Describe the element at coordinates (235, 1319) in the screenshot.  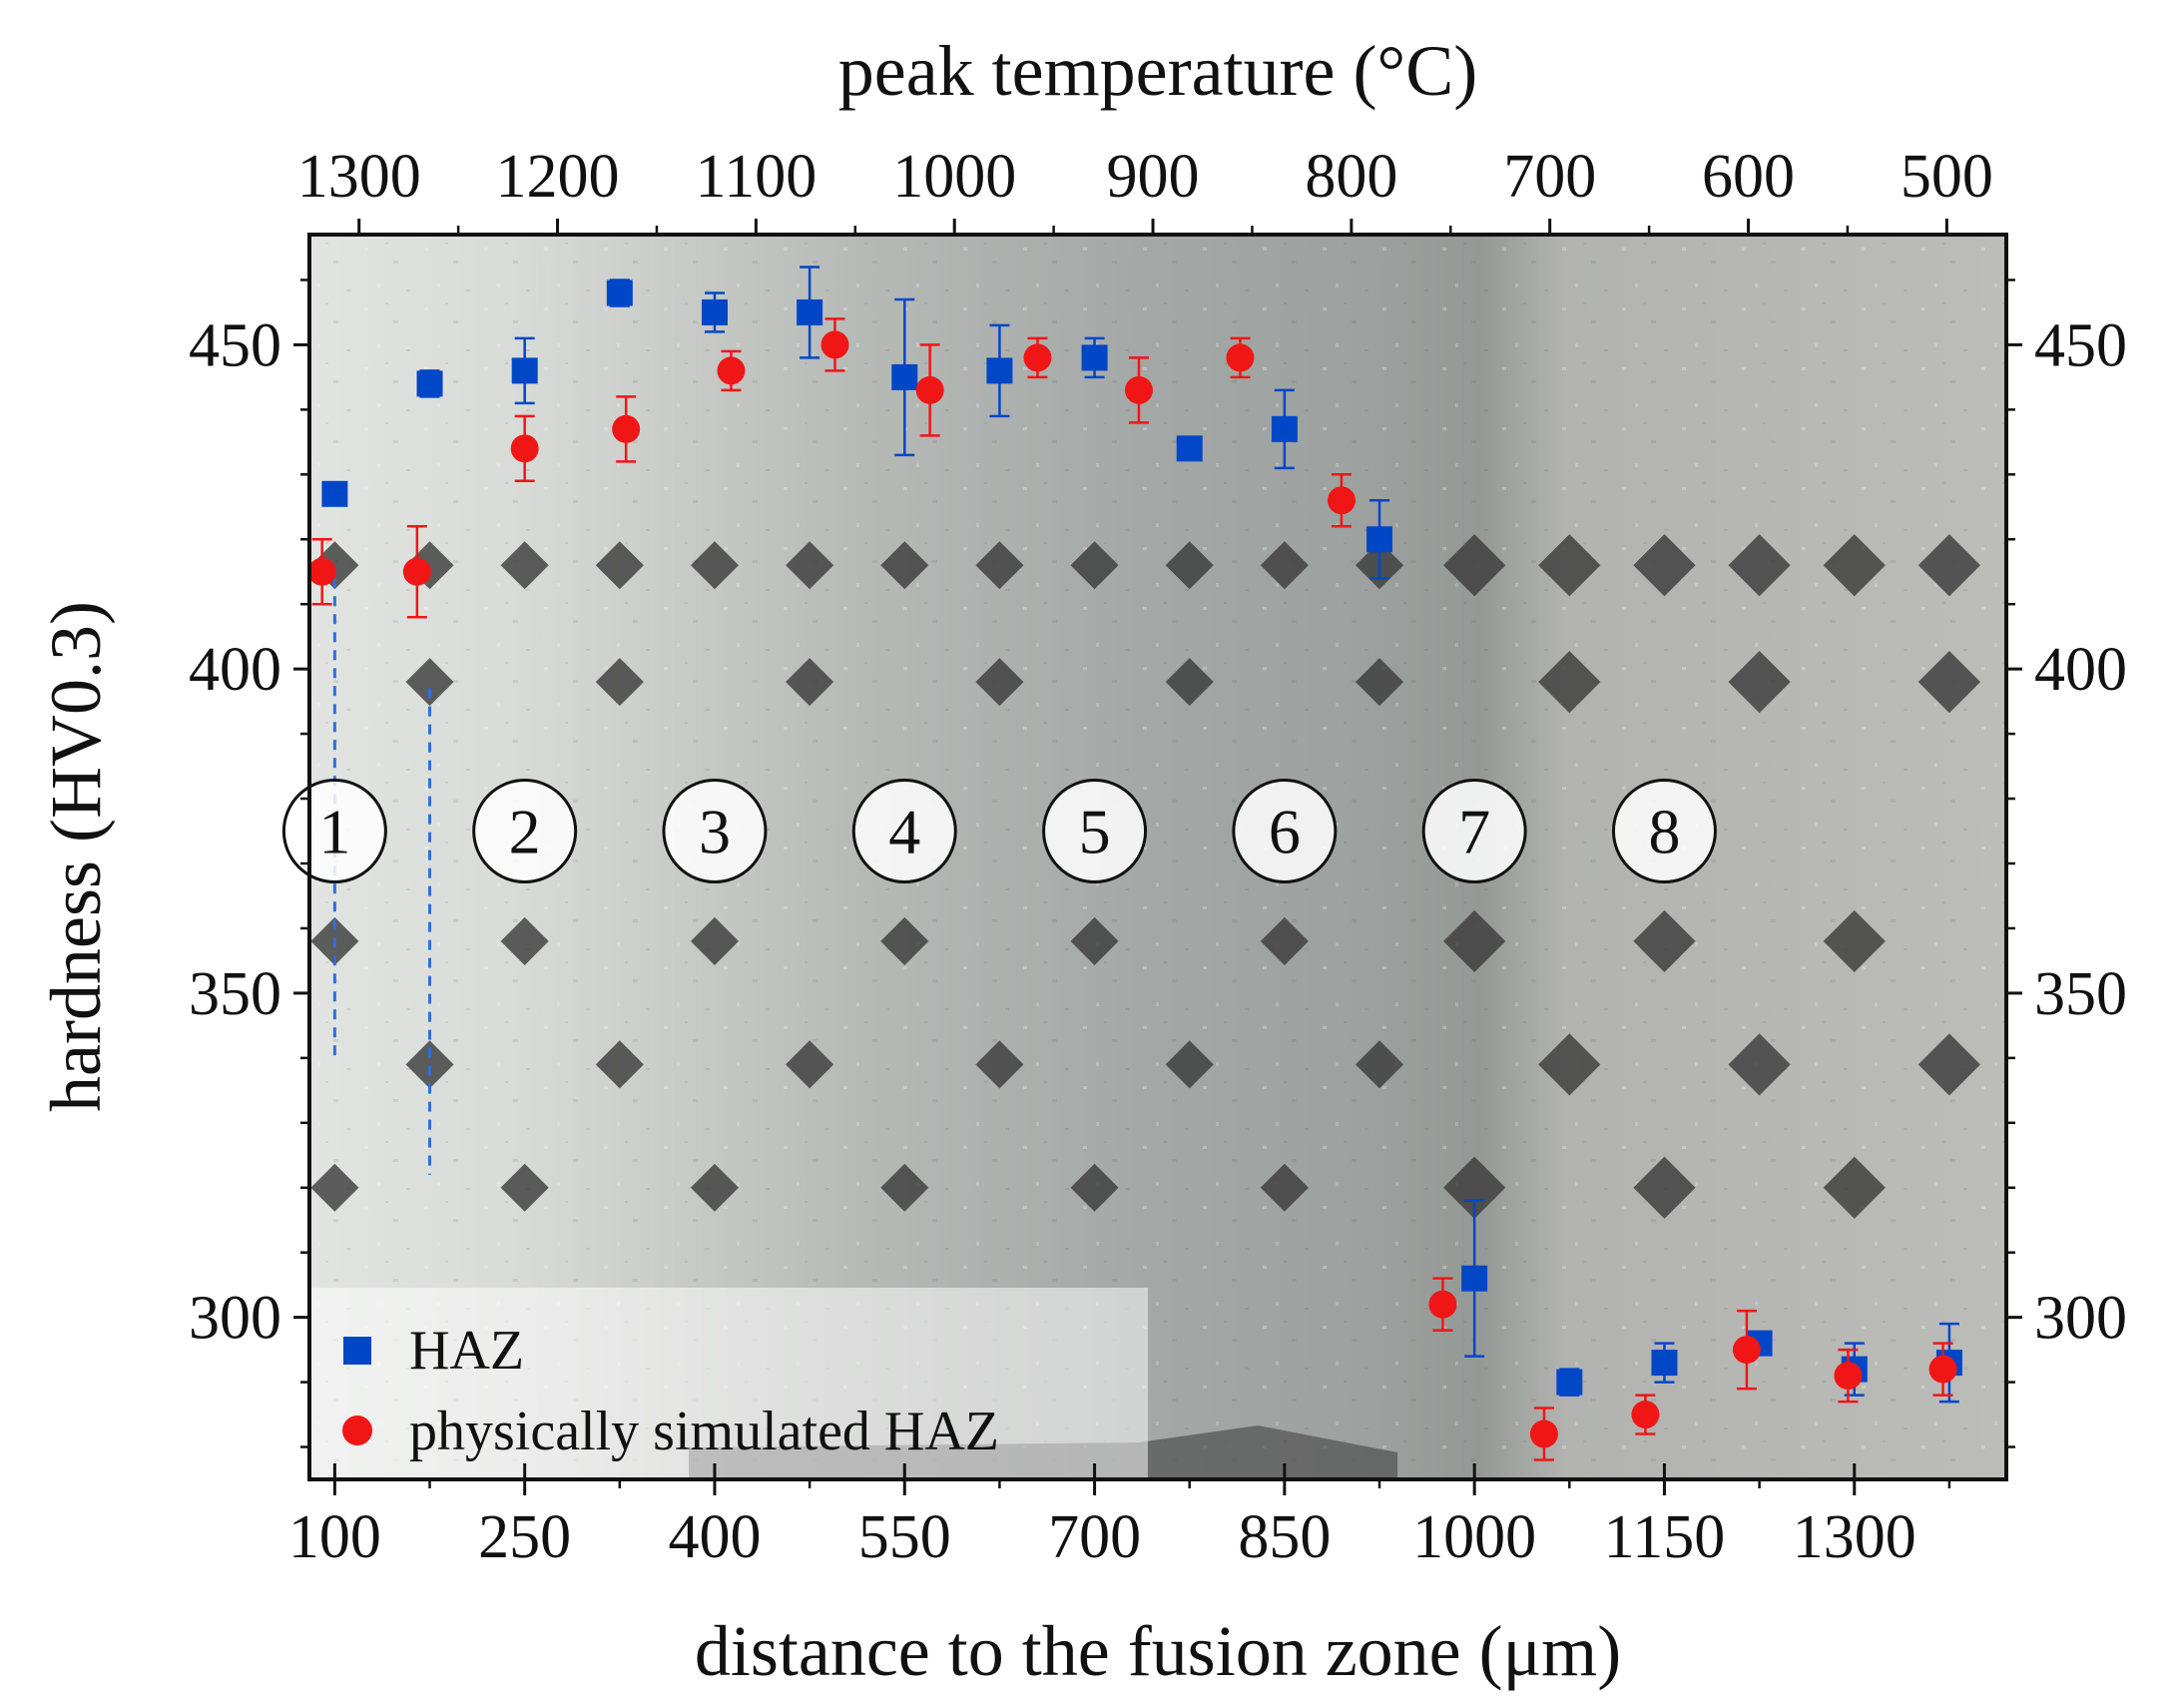
I see `y-tick-label: 300` at that location.